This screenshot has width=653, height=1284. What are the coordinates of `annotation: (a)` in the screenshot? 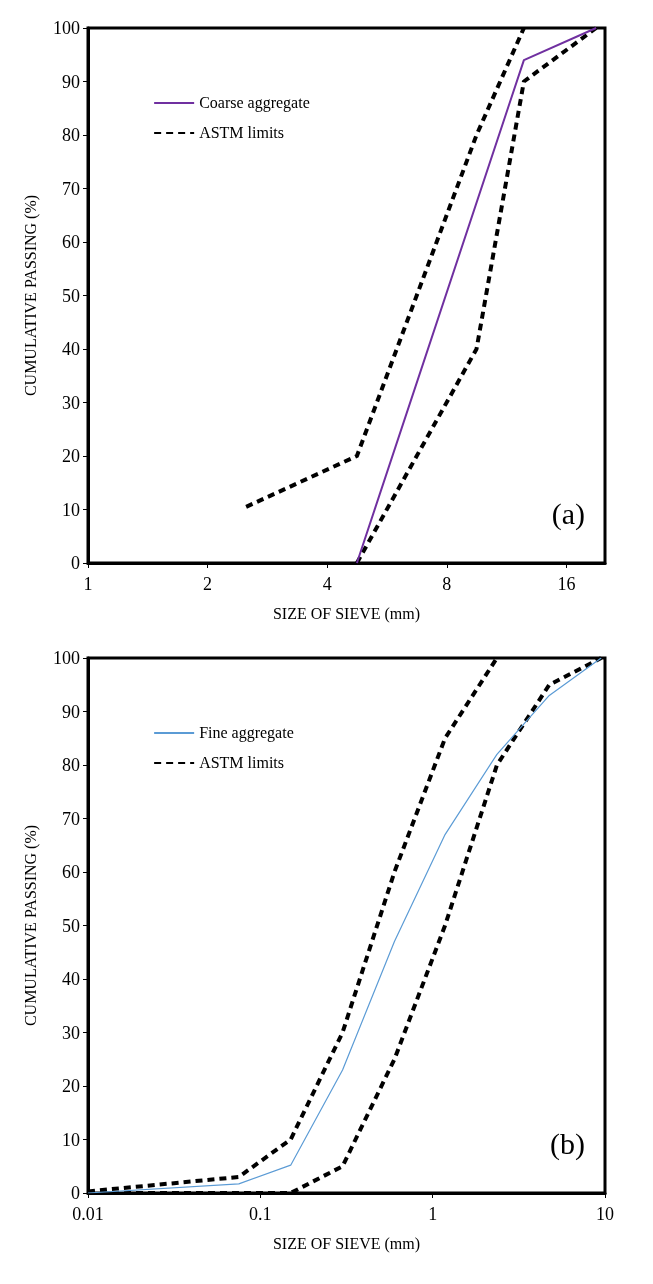 It's located at (568, 513).